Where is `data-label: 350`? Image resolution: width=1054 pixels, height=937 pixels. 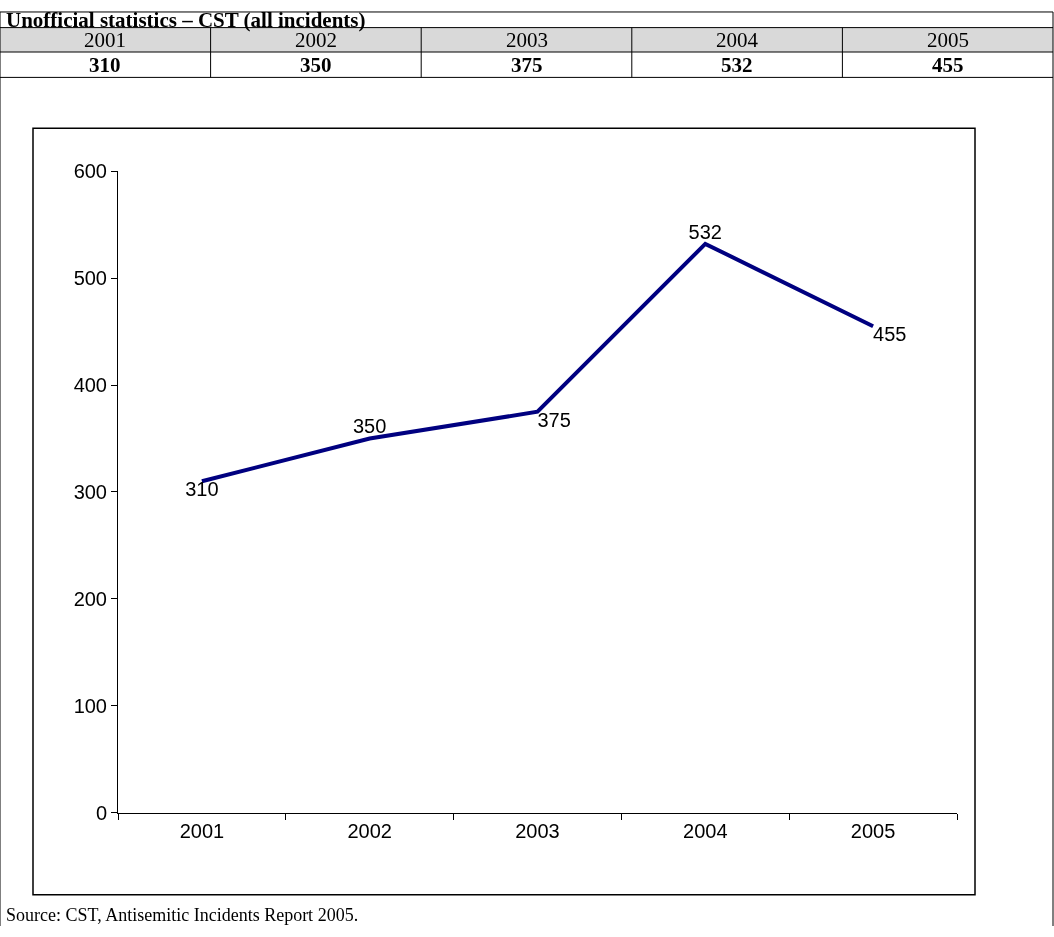
data-label: 350 is located at coordinates (370, 426).